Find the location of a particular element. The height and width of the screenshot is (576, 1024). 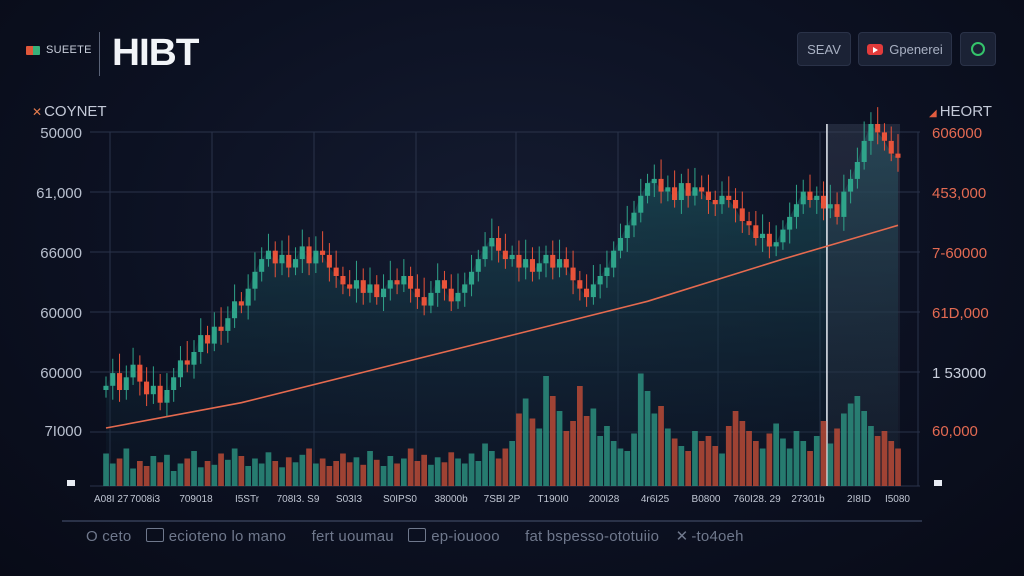

footer-item-3: fert uoumau is located at coordinates (352, 536).